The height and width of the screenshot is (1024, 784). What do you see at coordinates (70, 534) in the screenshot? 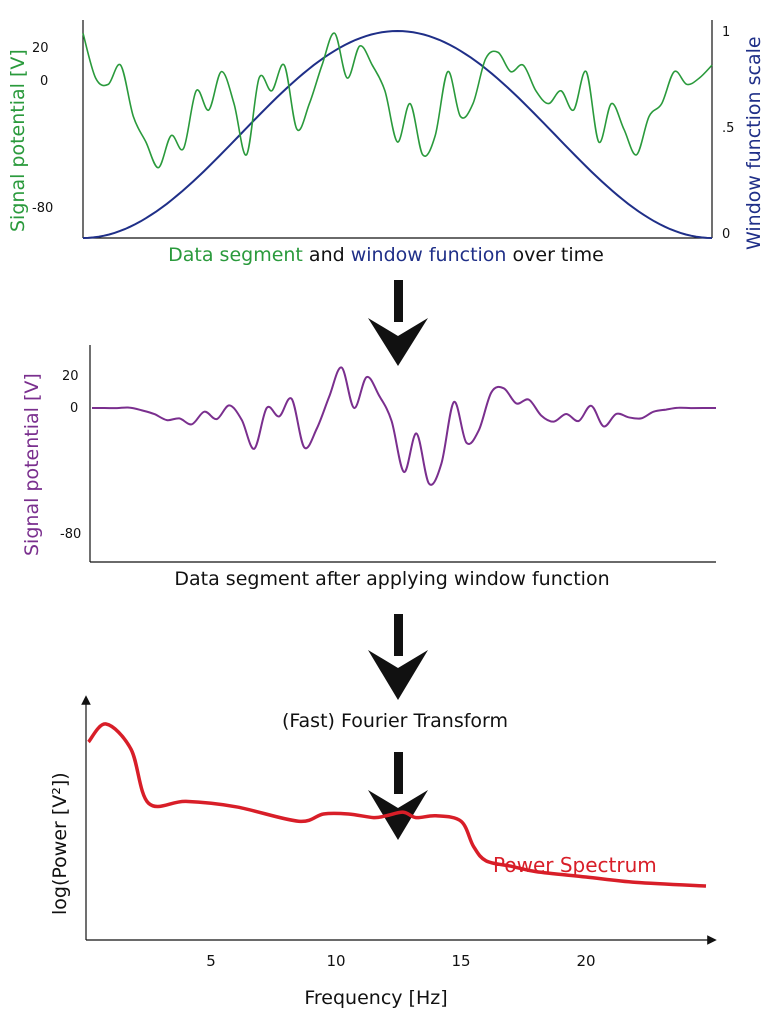
I see `panel2-tick: -80` at bounding box center [70, 534].